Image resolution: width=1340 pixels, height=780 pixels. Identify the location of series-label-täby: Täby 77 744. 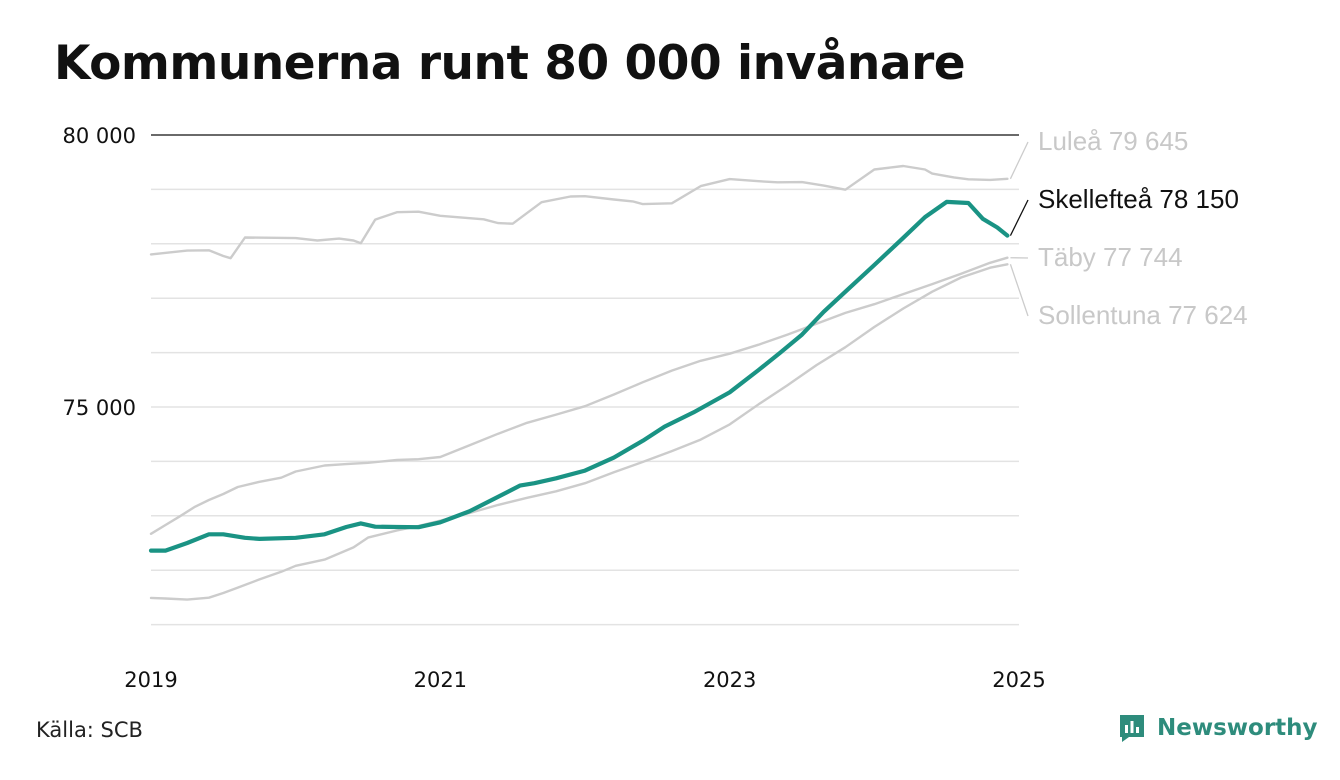
(1110, 257).